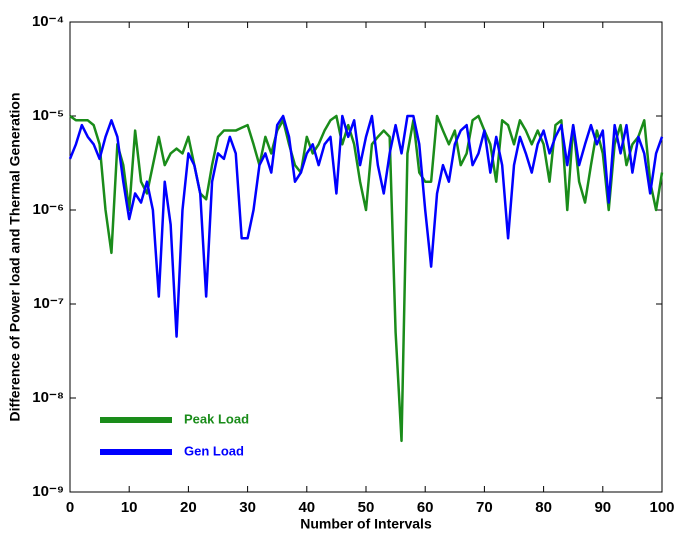 Image resolution: width=676 pixels, height=538 pixels. Describe the element at coordinates (543, 507) in the screenshot. I see `x-tick-label: 80` at that location.